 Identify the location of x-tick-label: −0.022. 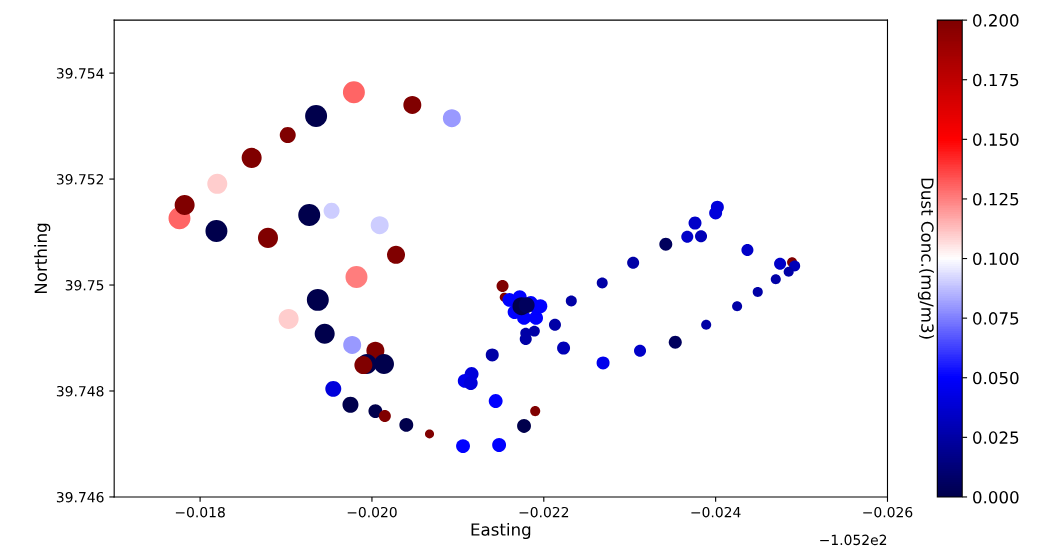
(544, 512).